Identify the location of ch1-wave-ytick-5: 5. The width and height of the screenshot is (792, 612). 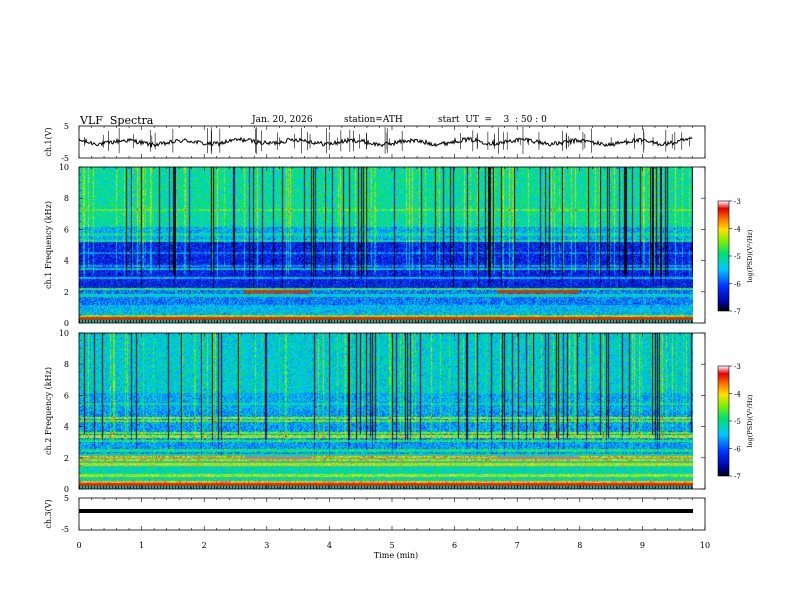
(66, 126).